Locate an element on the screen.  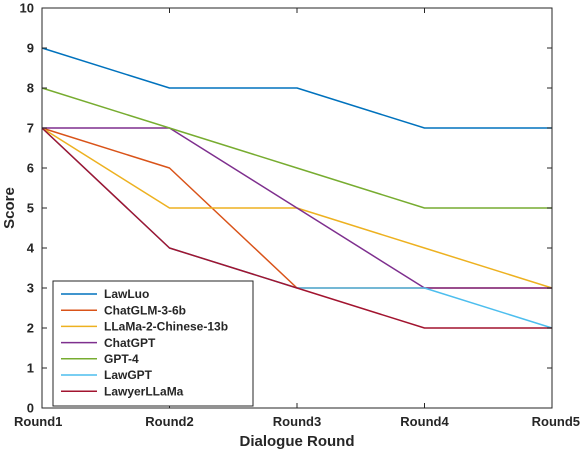
legend-label: LawLuo is located at coordinates (126, 294).